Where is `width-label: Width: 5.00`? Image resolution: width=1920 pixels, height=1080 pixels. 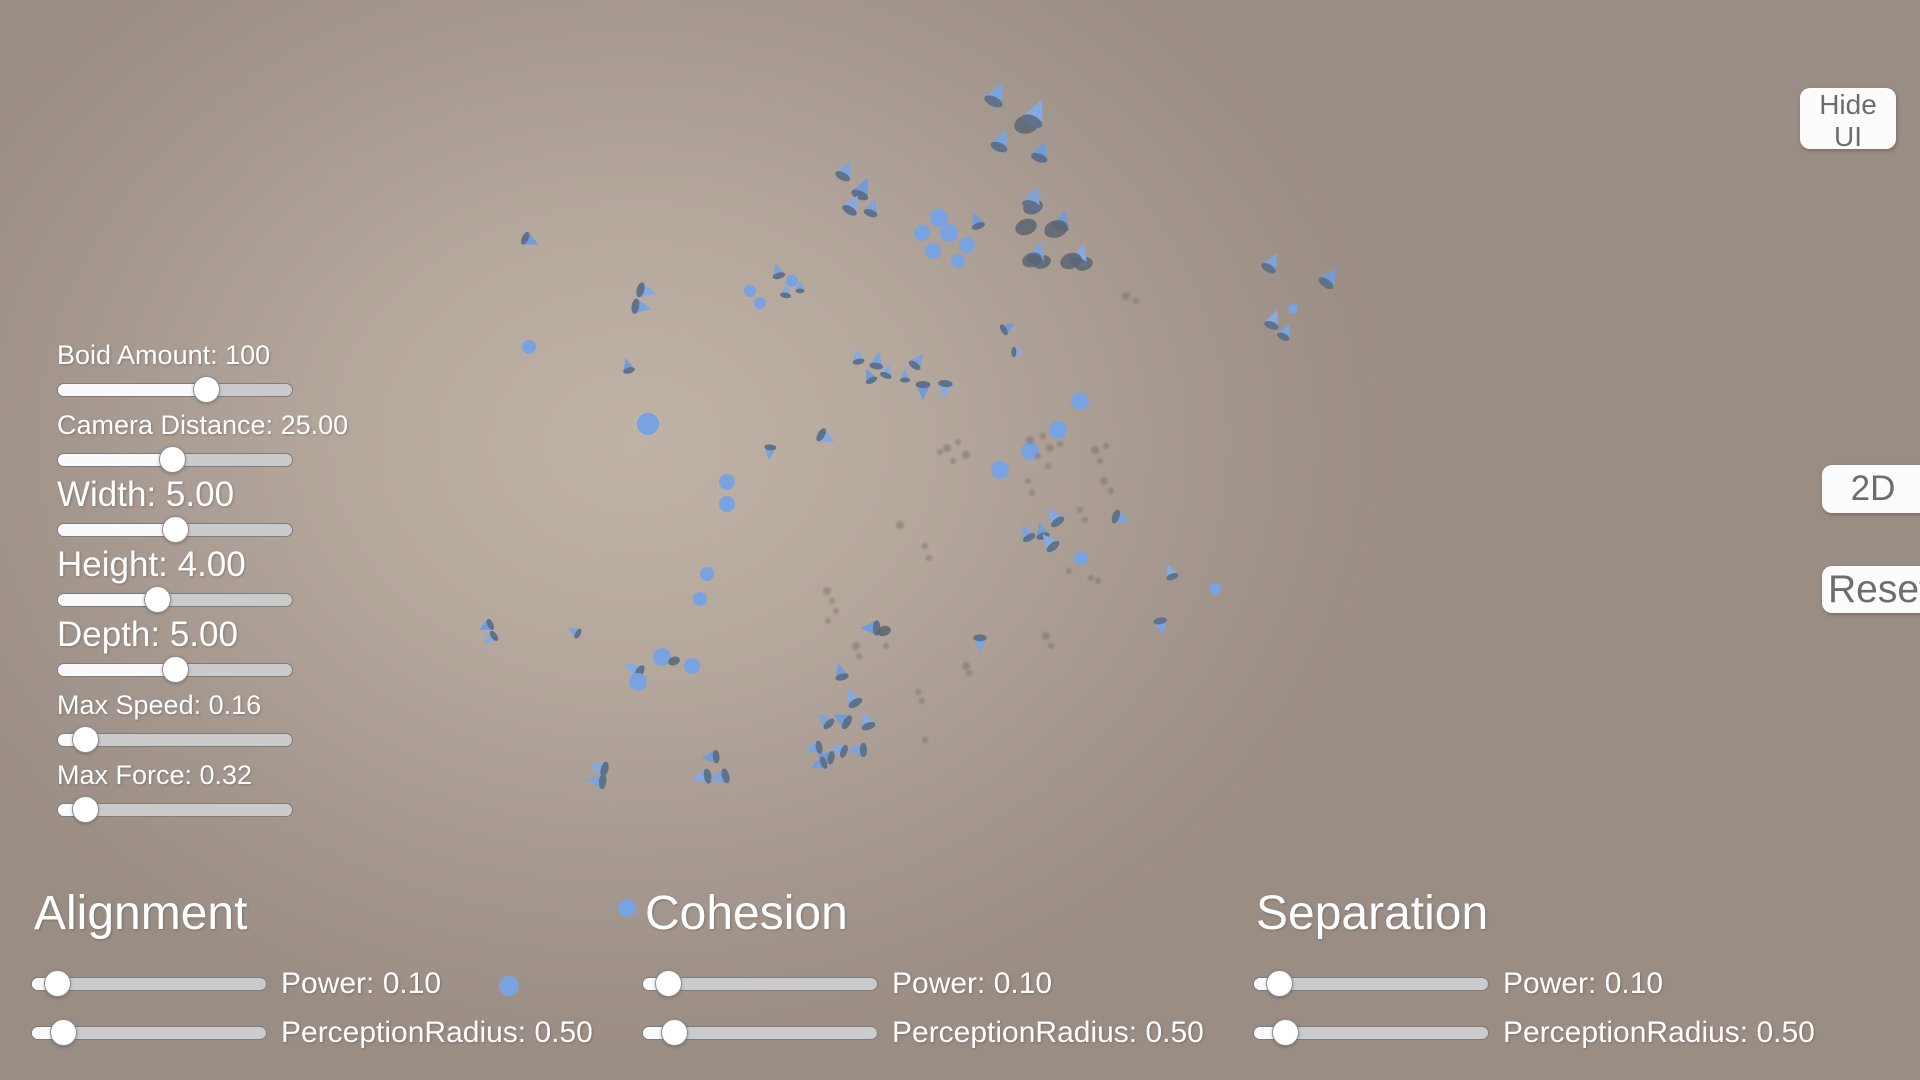 width-label: Width: 5.00 is located at coordinates (146, 494).